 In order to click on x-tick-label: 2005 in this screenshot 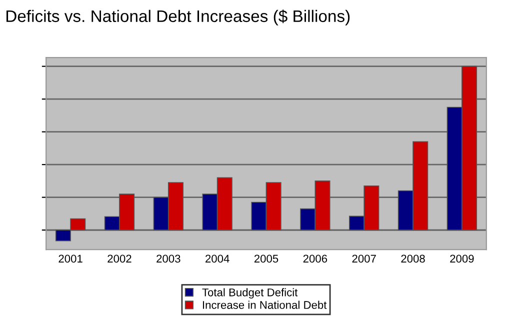, I will do `click(266, 258)`.